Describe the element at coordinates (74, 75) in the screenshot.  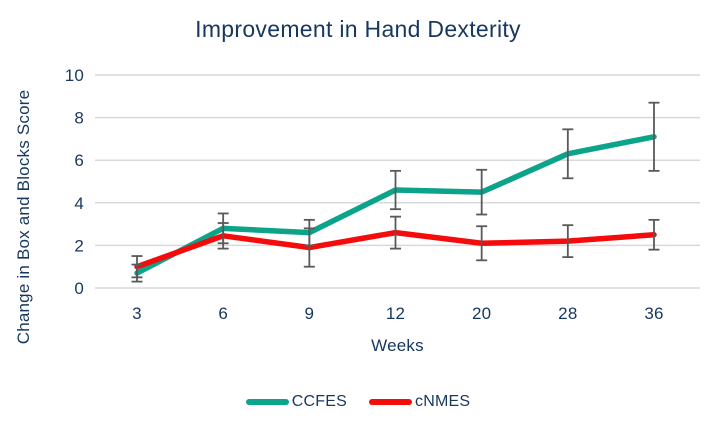
I see `y-tick-label: 10` at that location.